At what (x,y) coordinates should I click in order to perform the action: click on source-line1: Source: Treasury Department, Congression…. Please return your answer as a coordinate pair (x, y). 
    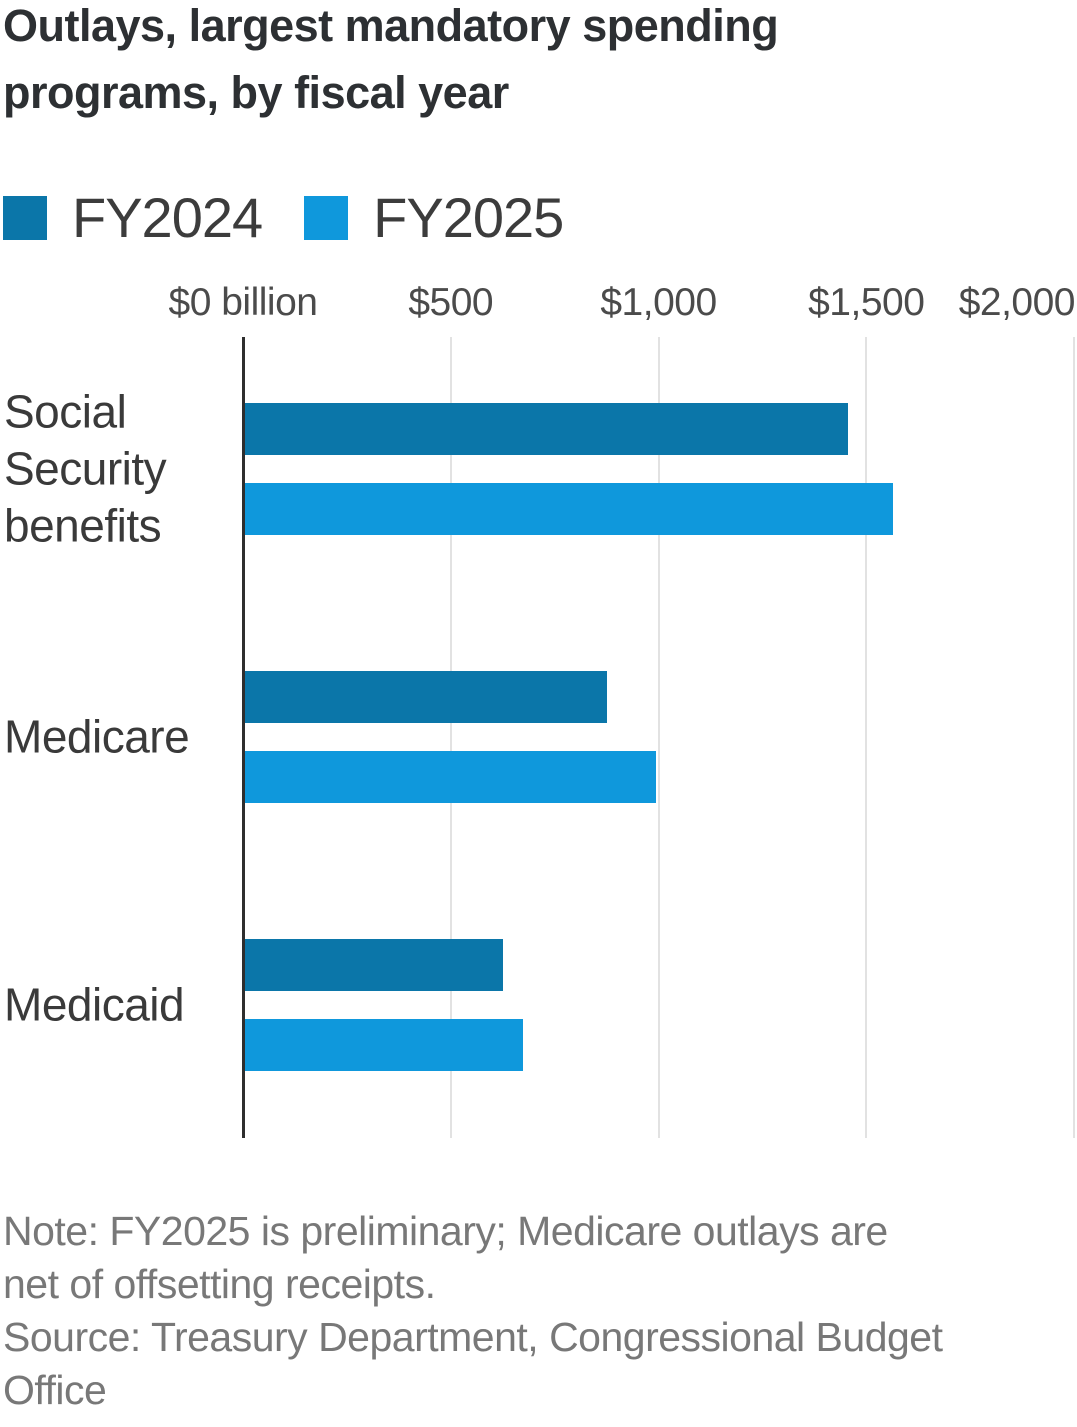
    Looking at the image, I should click on (473, 1337).